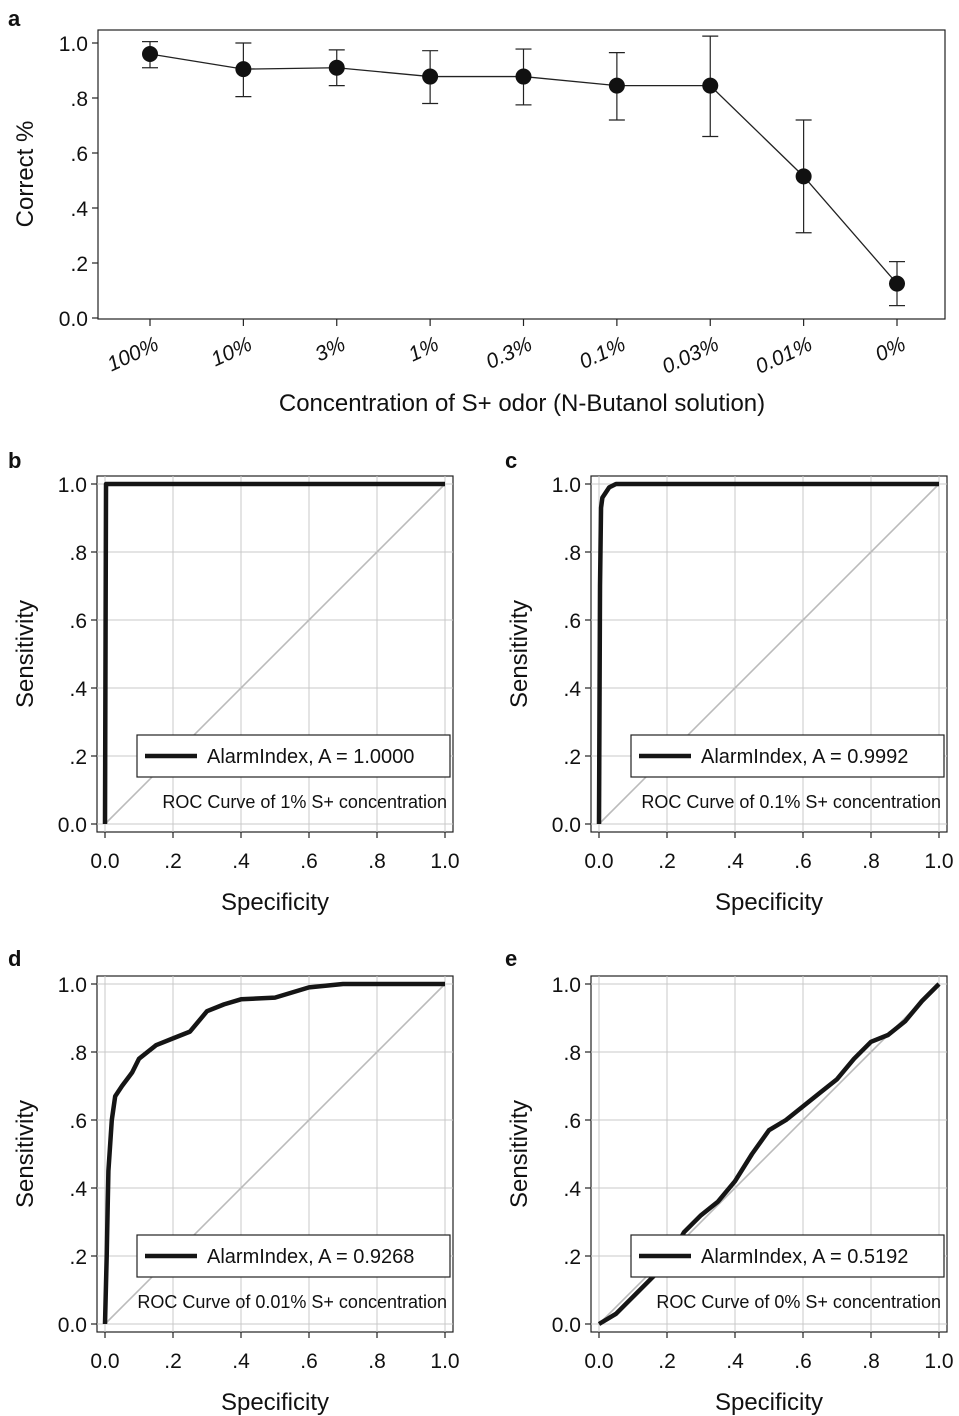 The height and width of the screenshot is (1416, 959). What do you see at coordinates (804, 1257) in the screenshot?
I see `legend-entry: AlarmIndex, A = 0.5192` at bounding box center [804, 1257].